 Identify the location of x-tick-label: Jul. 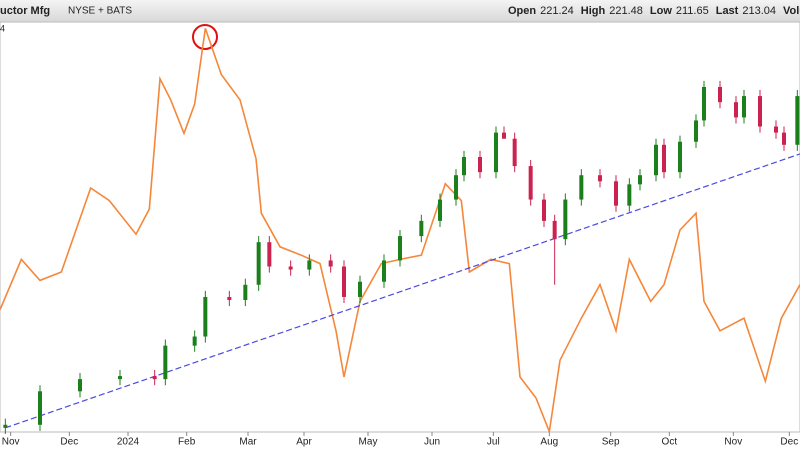
(493, 442).